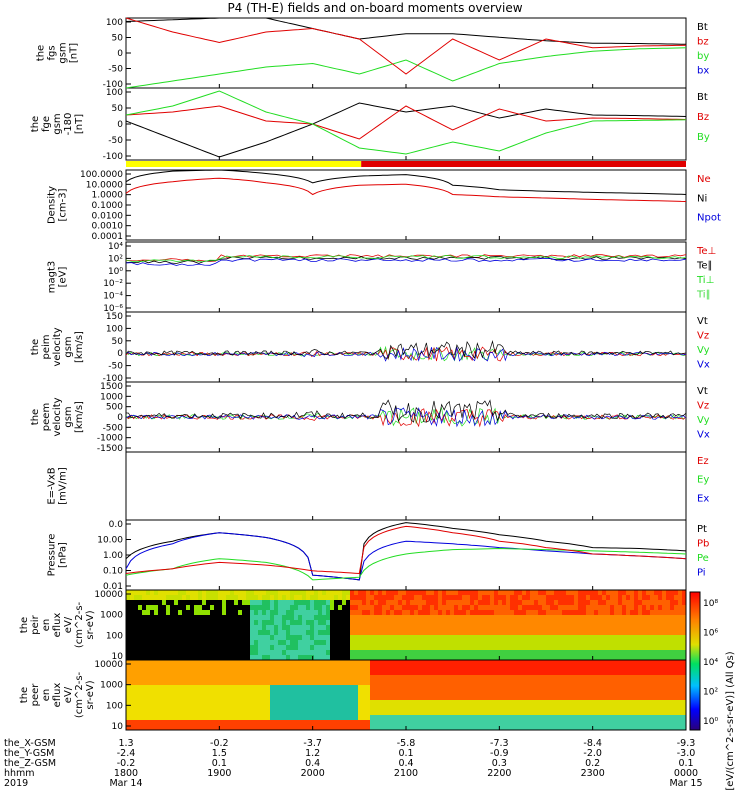 The height and width of the screenshot is (800, 750). I want to click on y-axis-label: peir, so click(35, 624).